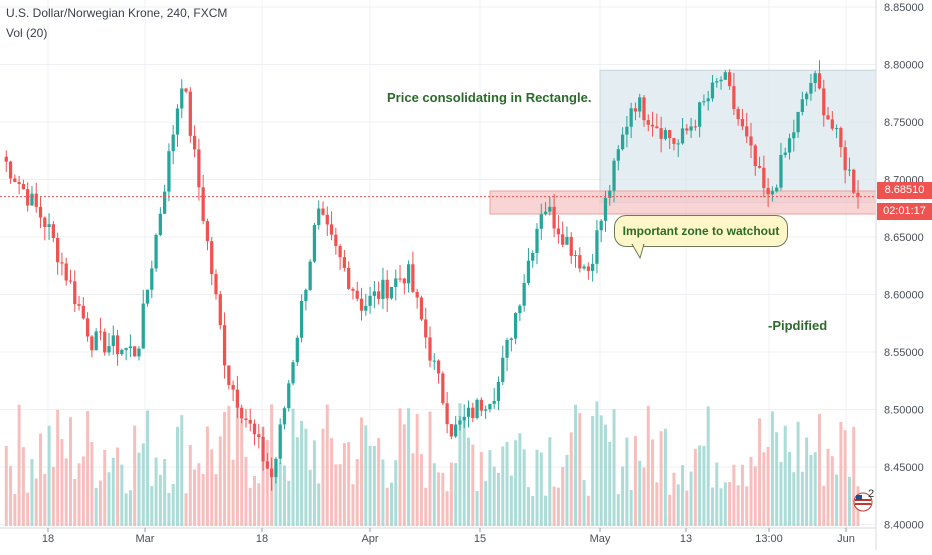  Describe the element at coordinates (866, 502) in the screenshot. I see `flag-icon` at that location.